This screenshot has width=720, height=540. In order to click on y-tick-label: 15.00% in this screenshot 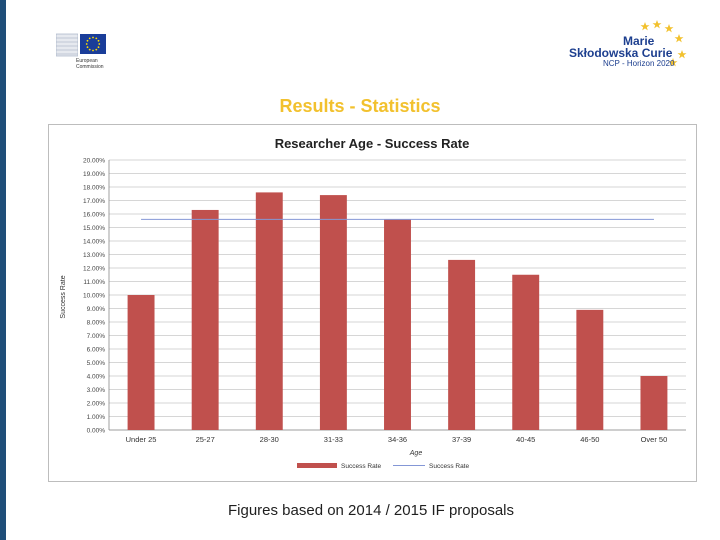, I will do `click(94, 228)`.